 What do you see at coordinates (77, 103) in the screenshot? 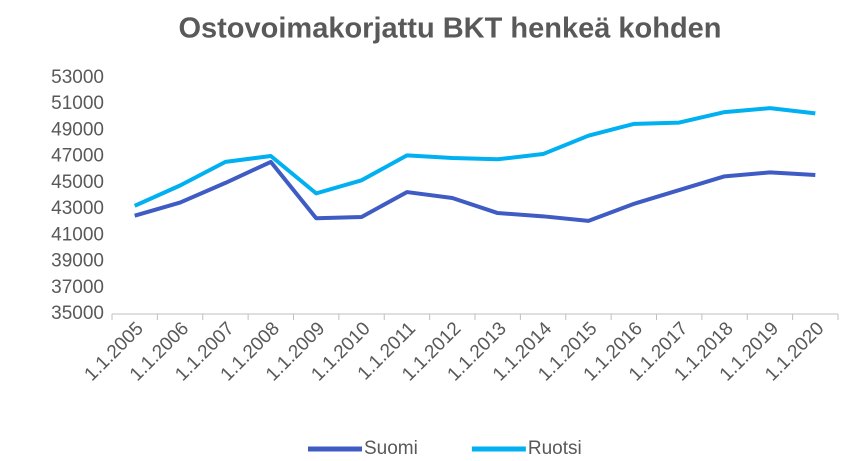
I see `y-tick-label: 51000` at bounding box center [77, 103].